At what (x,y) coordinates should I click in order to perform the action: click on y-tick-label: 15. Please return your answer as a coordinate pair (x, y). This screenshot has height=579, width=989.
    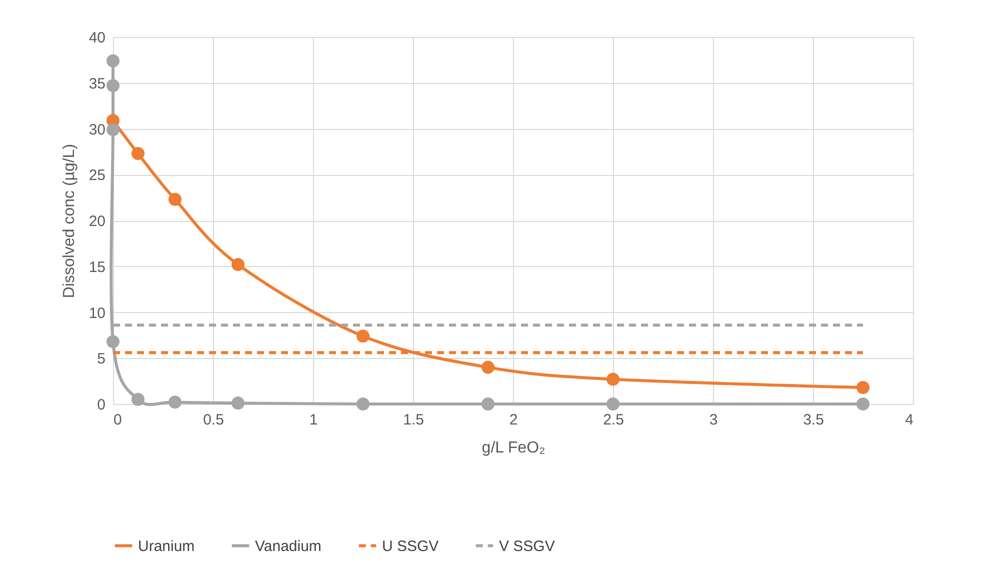
    Looking at the image, I should click on (97, 267).